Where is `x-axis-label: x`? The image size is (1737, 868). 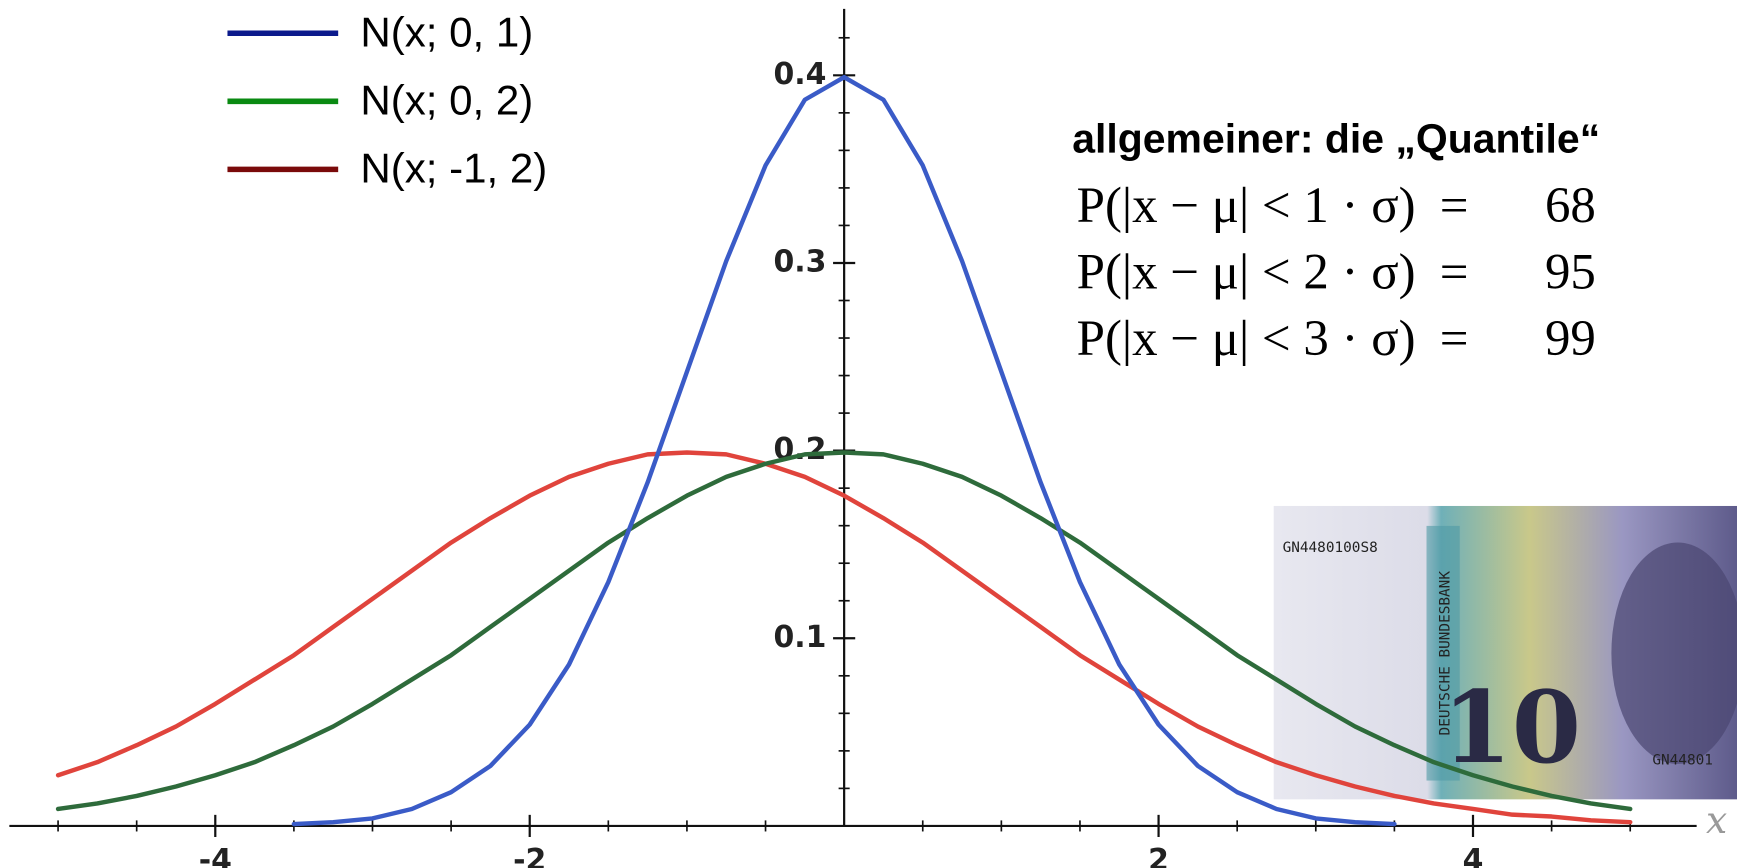
x-axis-label: x is located at coordinates (1716, 820).